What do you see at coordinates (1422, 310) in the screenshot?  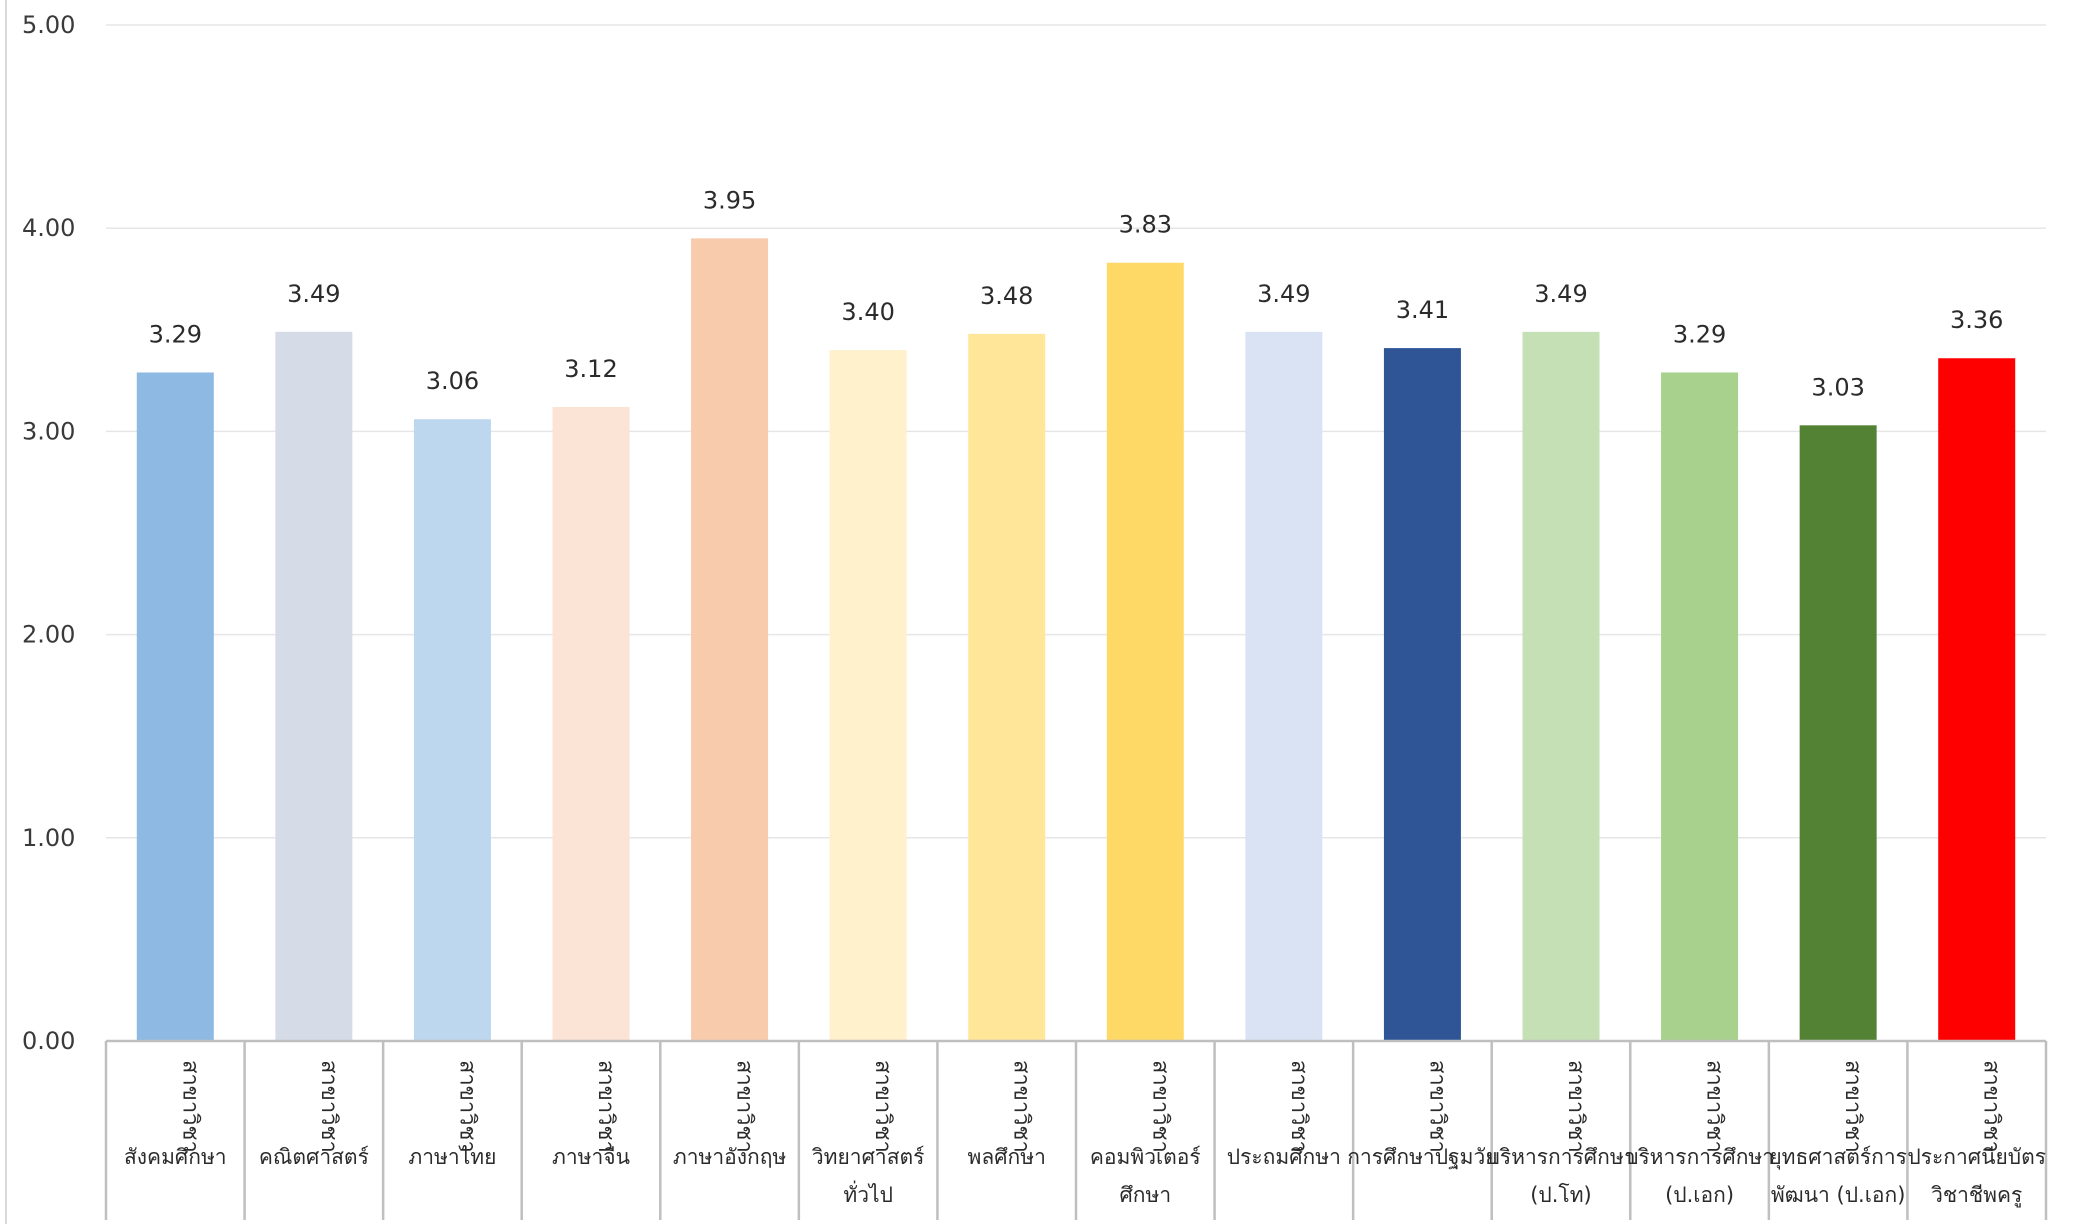 I see `data-label: 3.41` at bounding box center [1422, 310].